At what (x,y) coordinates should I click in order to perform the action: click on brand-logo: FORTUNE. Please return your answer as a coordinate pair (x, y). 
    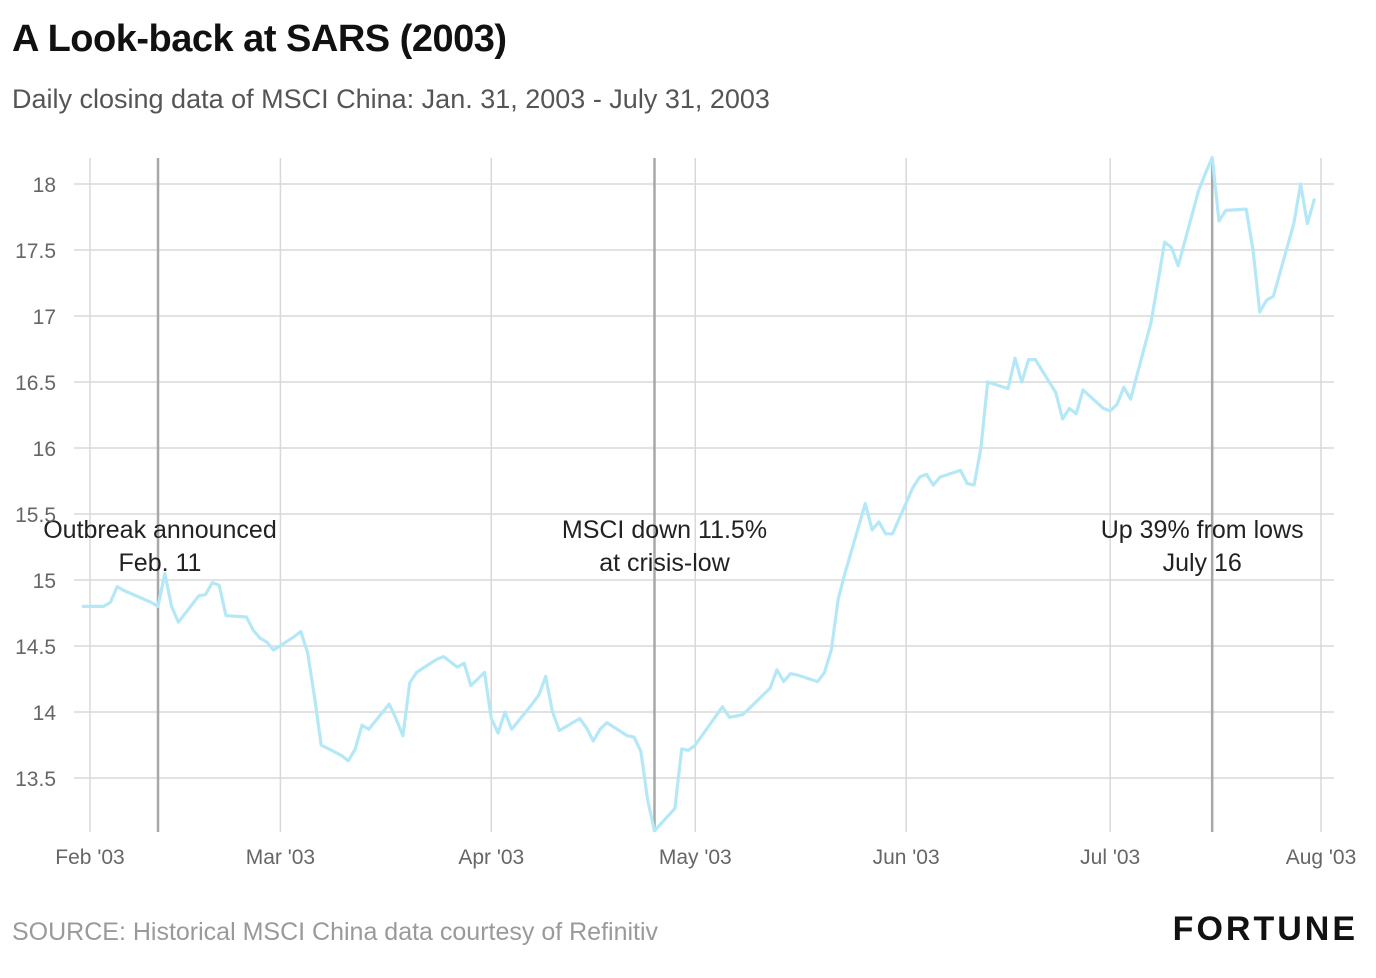
    Looking at the image, I should click on (1265, 929).